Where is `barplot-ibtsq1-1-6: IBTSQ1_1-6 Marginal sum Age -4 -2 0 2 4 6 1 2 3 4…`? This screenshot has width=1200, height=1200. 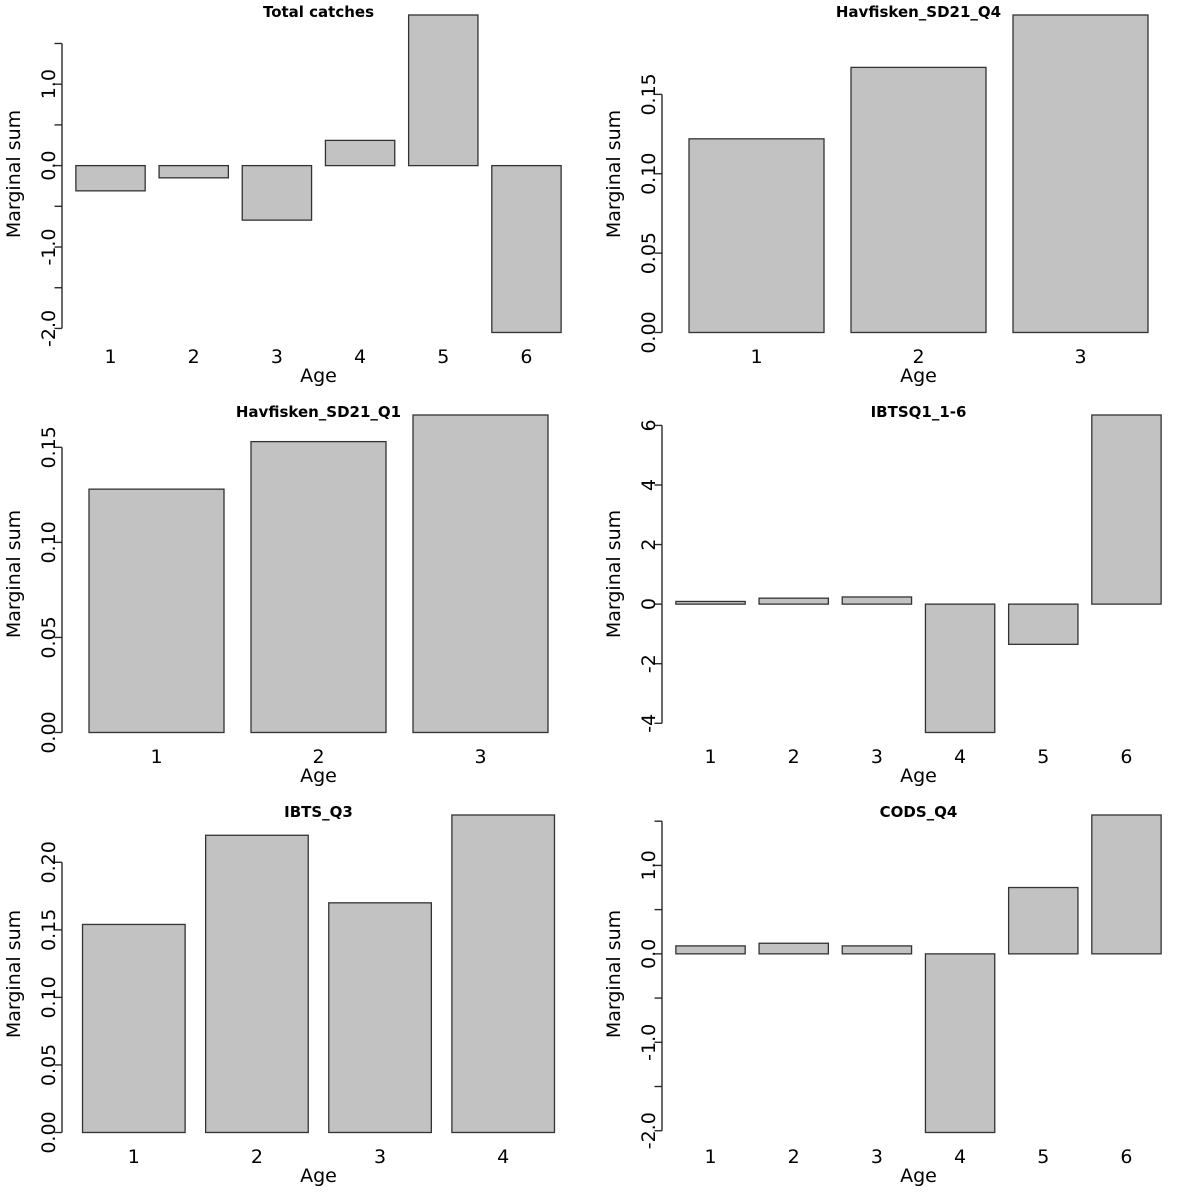
barplot-ibtsq1-1-6: IBTSQ1_1-6 Marginal sum Age -4 -2 0 2 4 6 1 2 3 4… is located at coordinates (882, 595).